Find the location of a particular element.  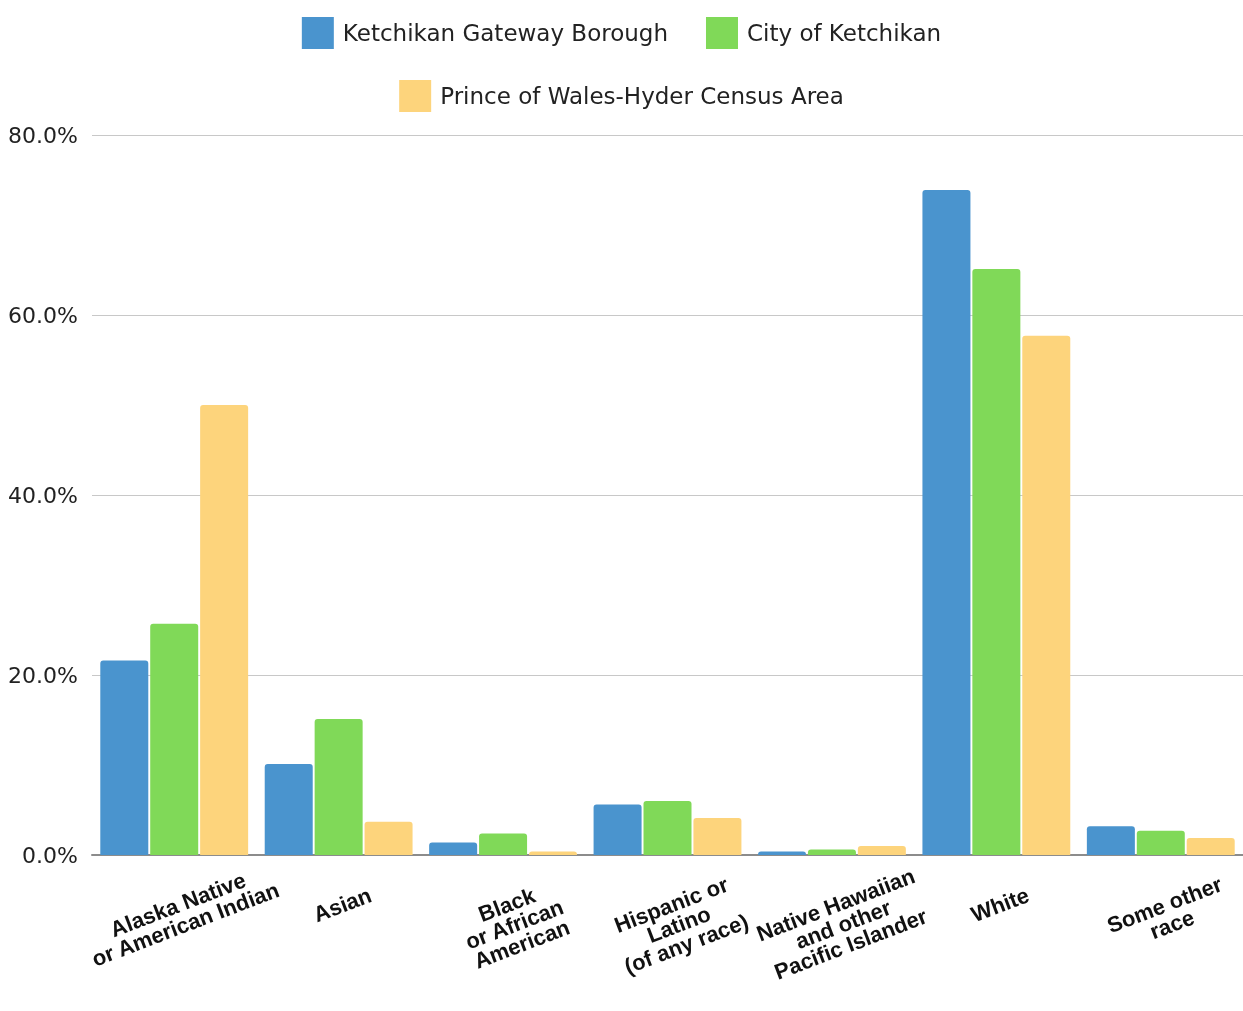

x-tick-label: Asian is located at coordinates (342, 905).